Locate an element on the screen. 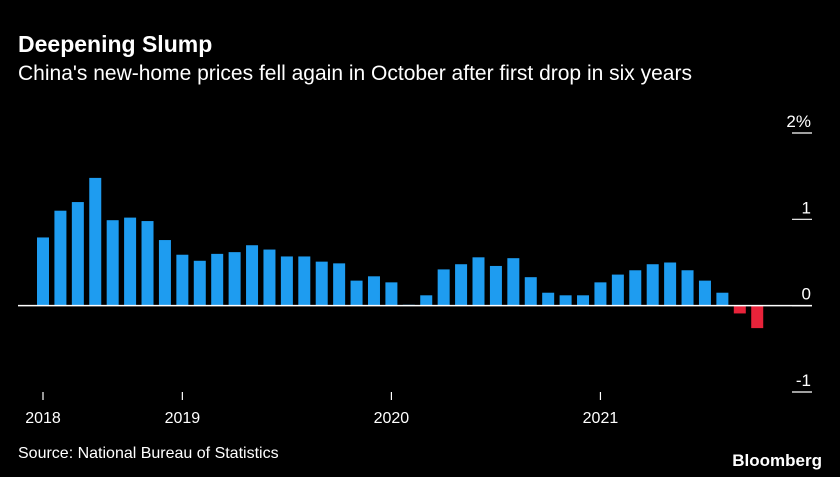 This screenshot has width=840, height=477. y-tick-label: -1 is located at coordinates (803, 380).